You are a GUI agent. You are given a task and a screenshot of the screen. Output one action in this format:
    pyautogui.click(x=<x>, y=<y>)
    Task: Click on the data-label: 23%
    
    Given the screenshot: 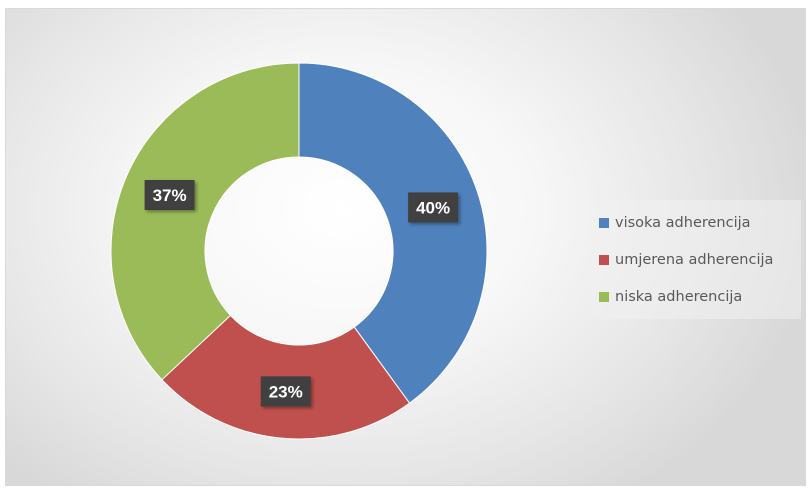 What is the action you would take?
    pyautogui.click(x=285, y=391)
    